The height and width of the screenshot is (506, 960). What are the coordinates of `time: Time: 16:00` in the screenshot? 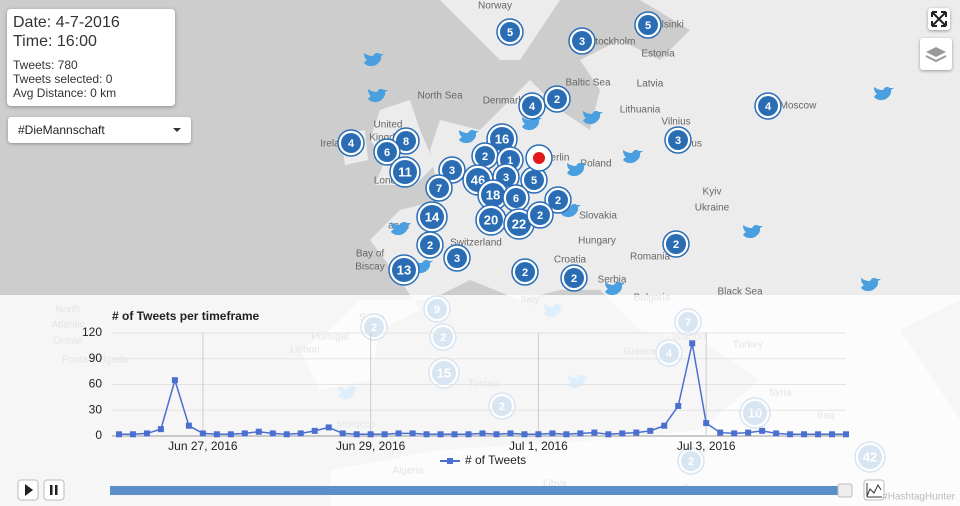 It's located at (55, 41).